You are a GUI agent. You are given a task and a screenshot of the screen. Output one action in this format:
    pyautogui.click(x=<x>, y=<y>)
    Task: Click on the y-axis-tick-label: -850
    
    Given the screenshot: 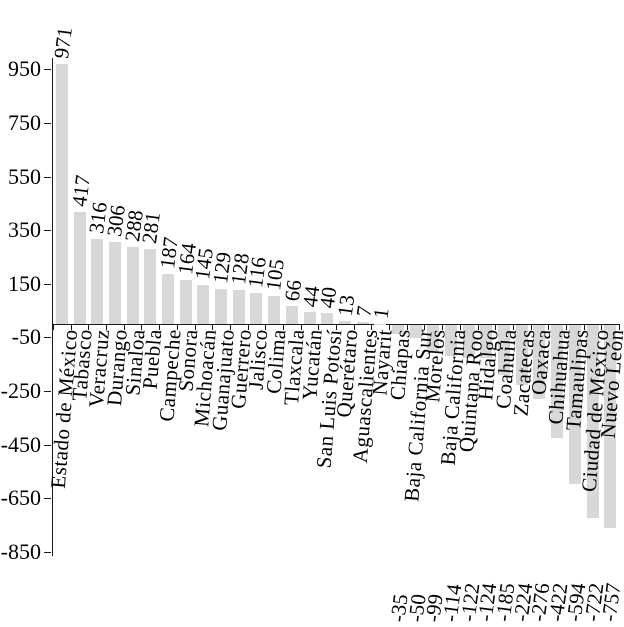 What is the action you would take?
    pyautogui.click(x=20, y=551)
    